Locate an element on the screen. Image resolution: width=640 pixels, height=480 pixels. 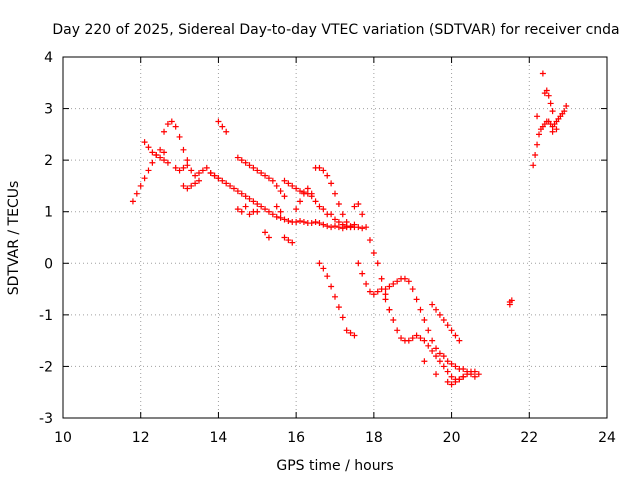
x-tick-label: 20 is located at coordinates (452, 438).